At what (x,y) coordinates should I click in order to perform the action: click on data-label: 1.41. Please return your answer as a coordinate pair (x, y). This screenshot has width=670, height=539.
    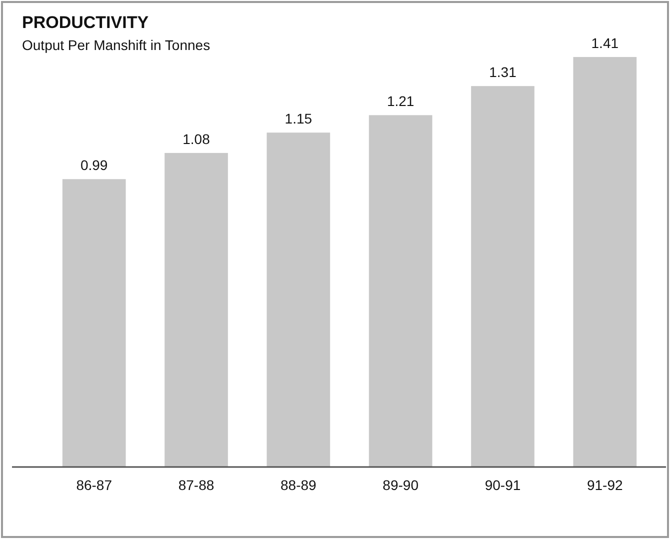
    Looking at the image, I should click on (605, 43).